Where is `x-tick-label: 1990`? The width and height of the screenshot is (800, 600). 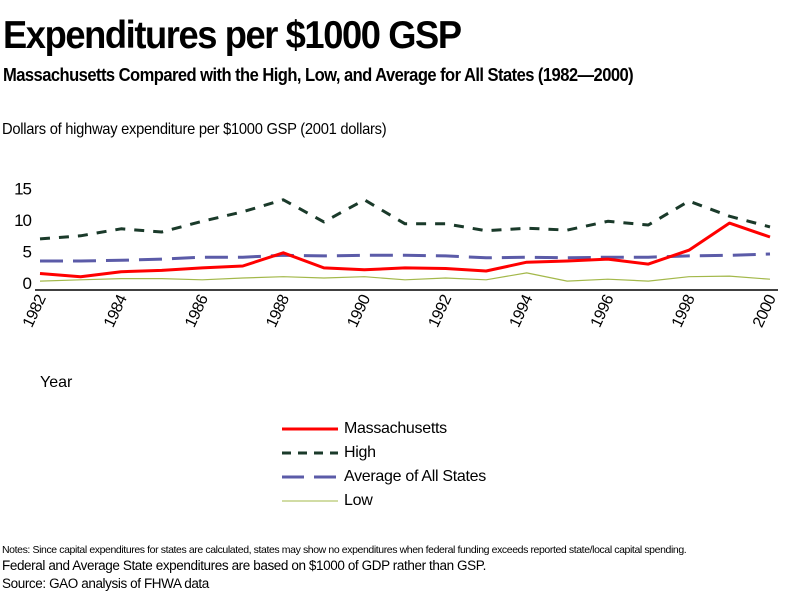
x-tick-label: 1990 is located at coordinates (359, 311).